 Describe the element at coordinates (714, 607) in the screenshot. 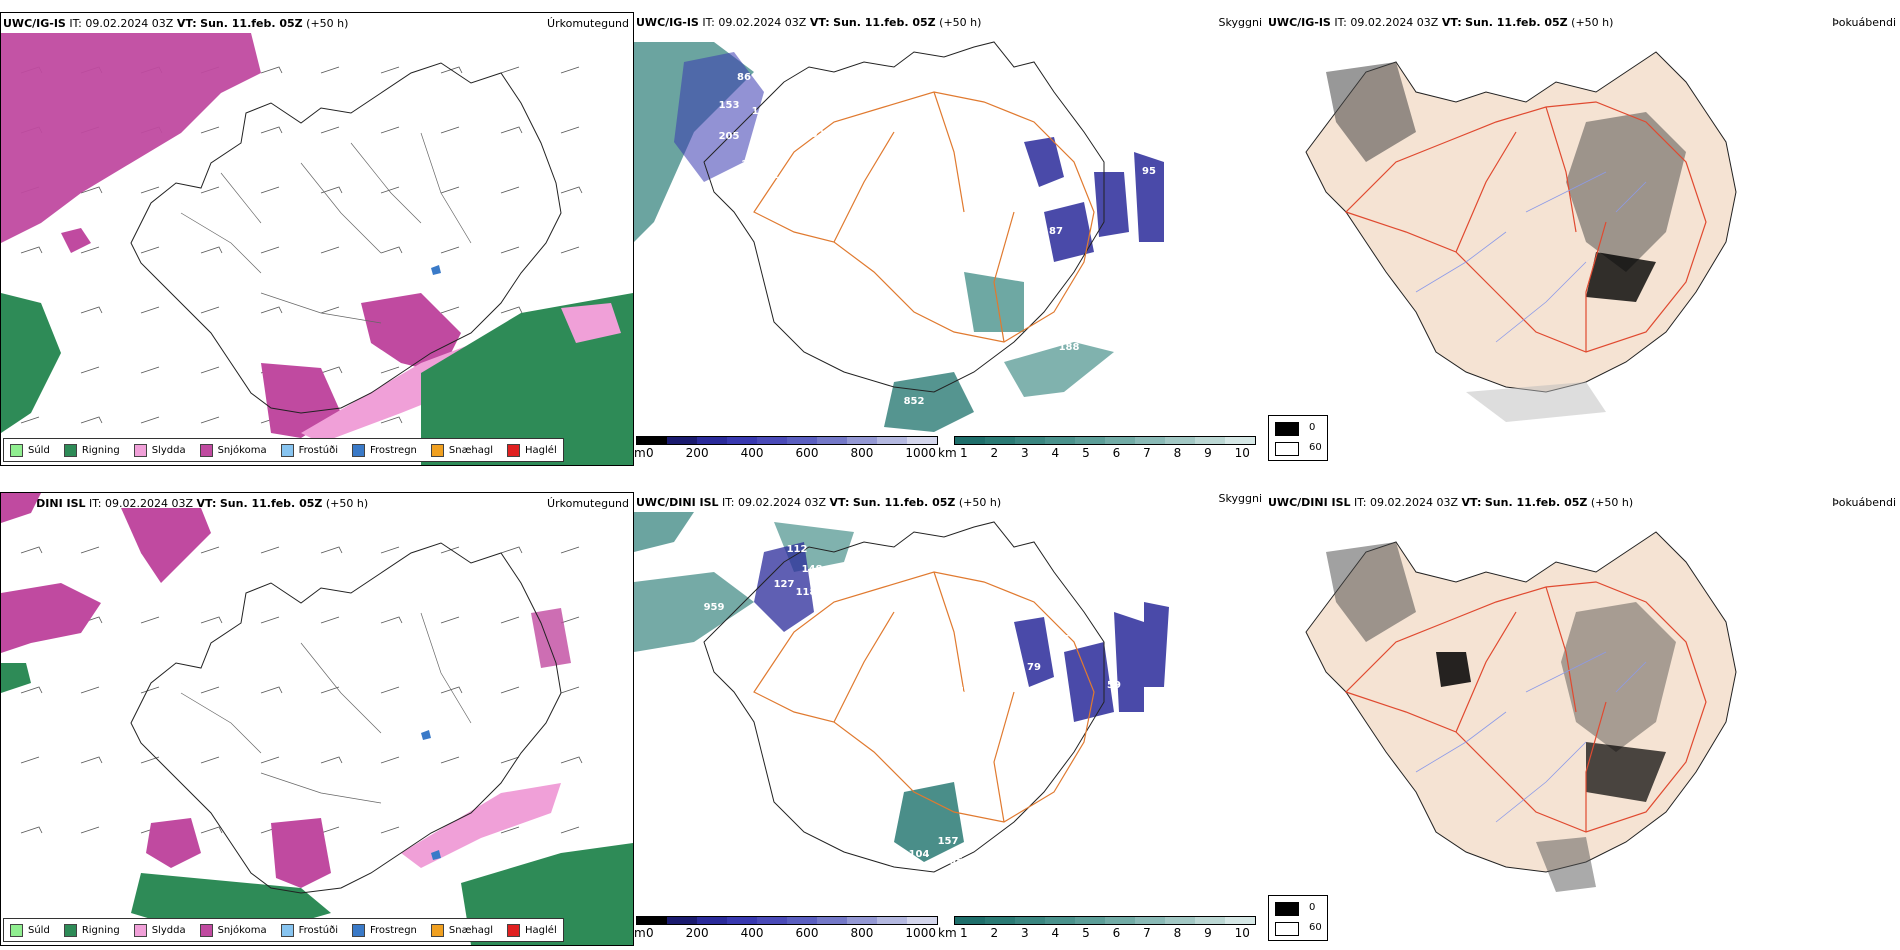

I see `visibility-label: 959` at that location.